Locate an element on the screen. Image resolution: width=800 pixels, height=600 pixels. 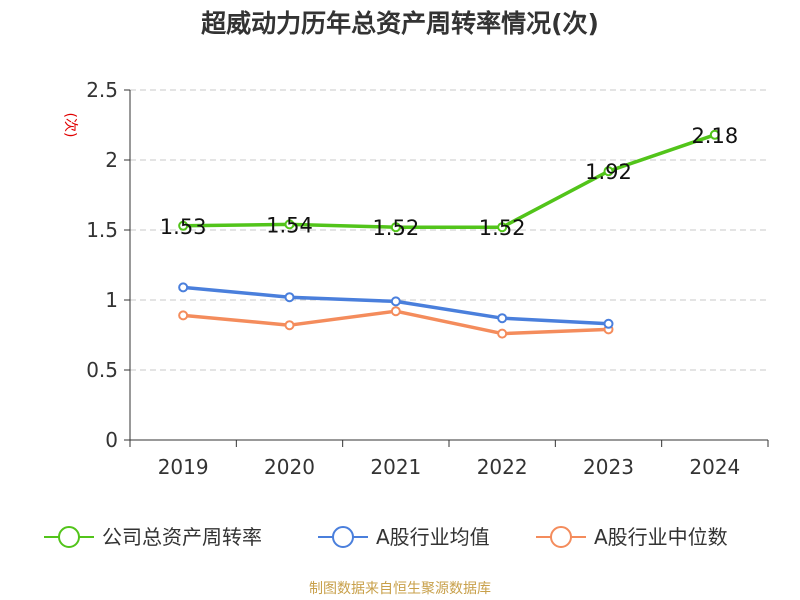
x-tick-label: 2020 is located at coordinates (289, 467).